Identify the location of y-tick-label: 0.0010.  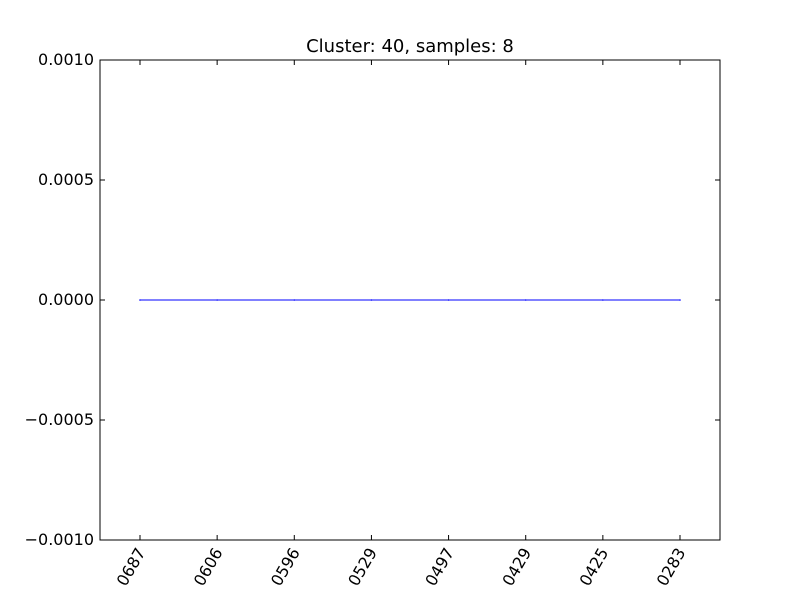
(66, 59).